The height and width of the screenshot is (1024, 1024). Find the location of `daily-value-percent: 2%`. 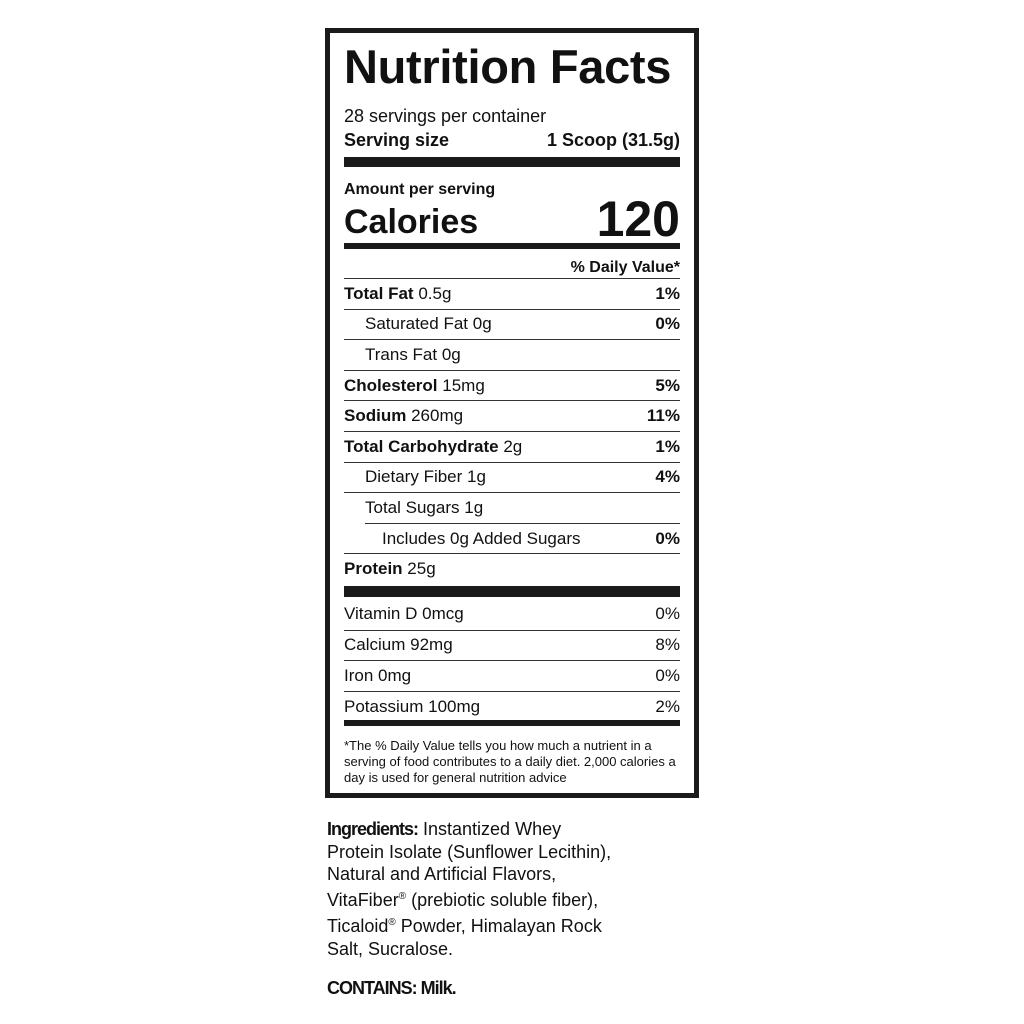

daily-value-percent: 2% is located at coordinates (667, 706).